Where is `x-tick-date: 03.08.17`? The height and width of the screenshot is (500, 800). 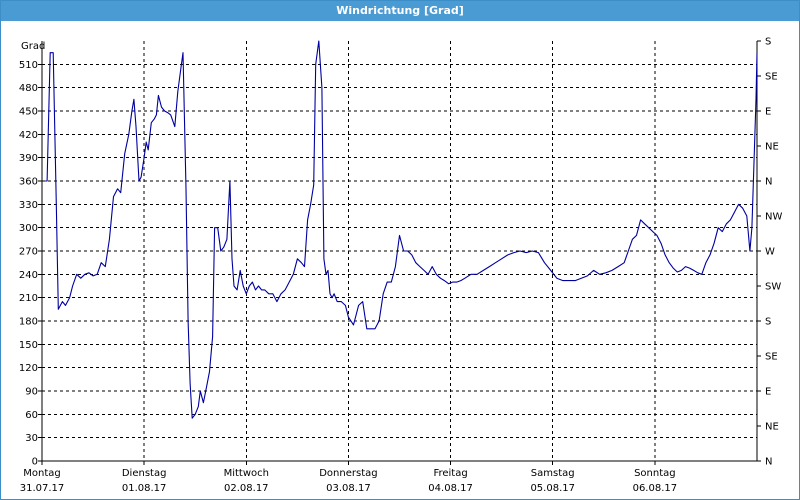
x-tick-date: 03.08.17 is located at coordinates (348, 488).